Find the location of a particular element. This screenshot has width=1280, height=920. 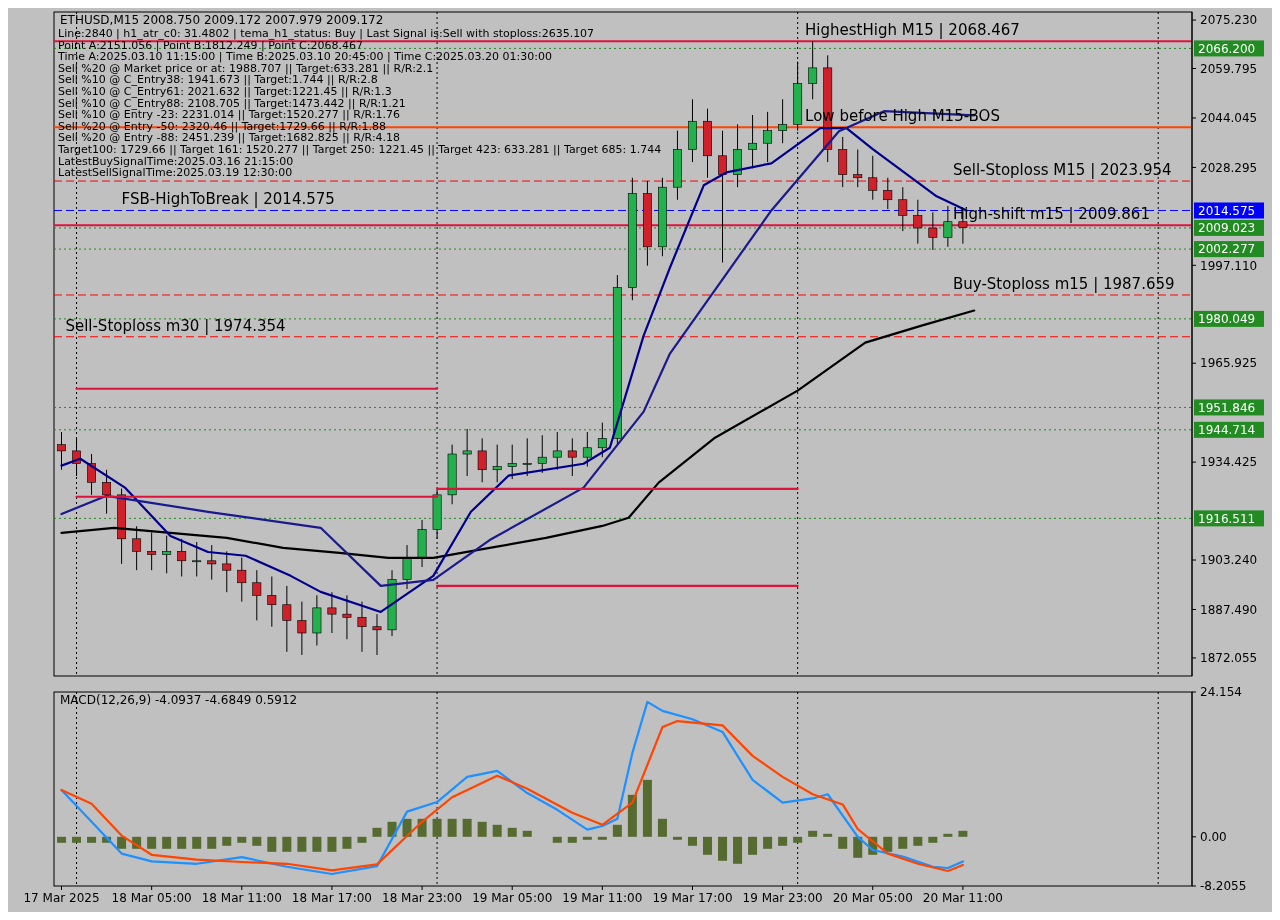

x-tick-label: 20 Mar 05:00 is located at coordinates (872, 898).